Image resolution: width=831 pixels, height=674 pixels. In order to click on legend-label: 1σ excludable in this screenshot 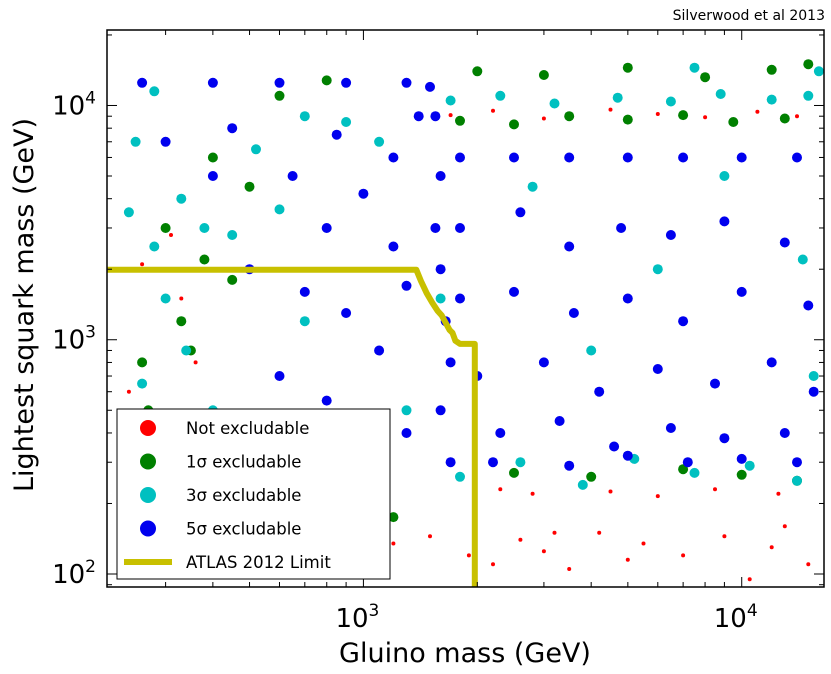, I will do `click(243, 462)`.